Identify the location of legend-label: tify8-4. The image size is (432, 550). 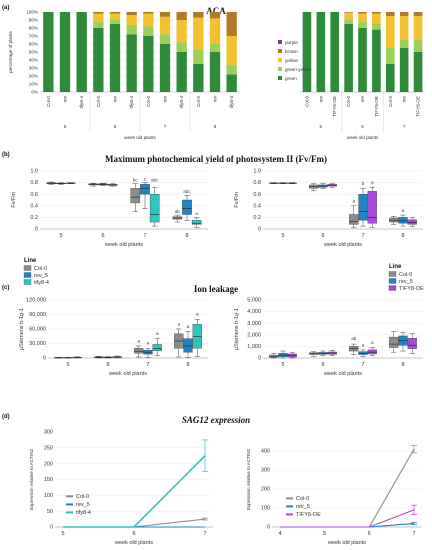
(83, 513).